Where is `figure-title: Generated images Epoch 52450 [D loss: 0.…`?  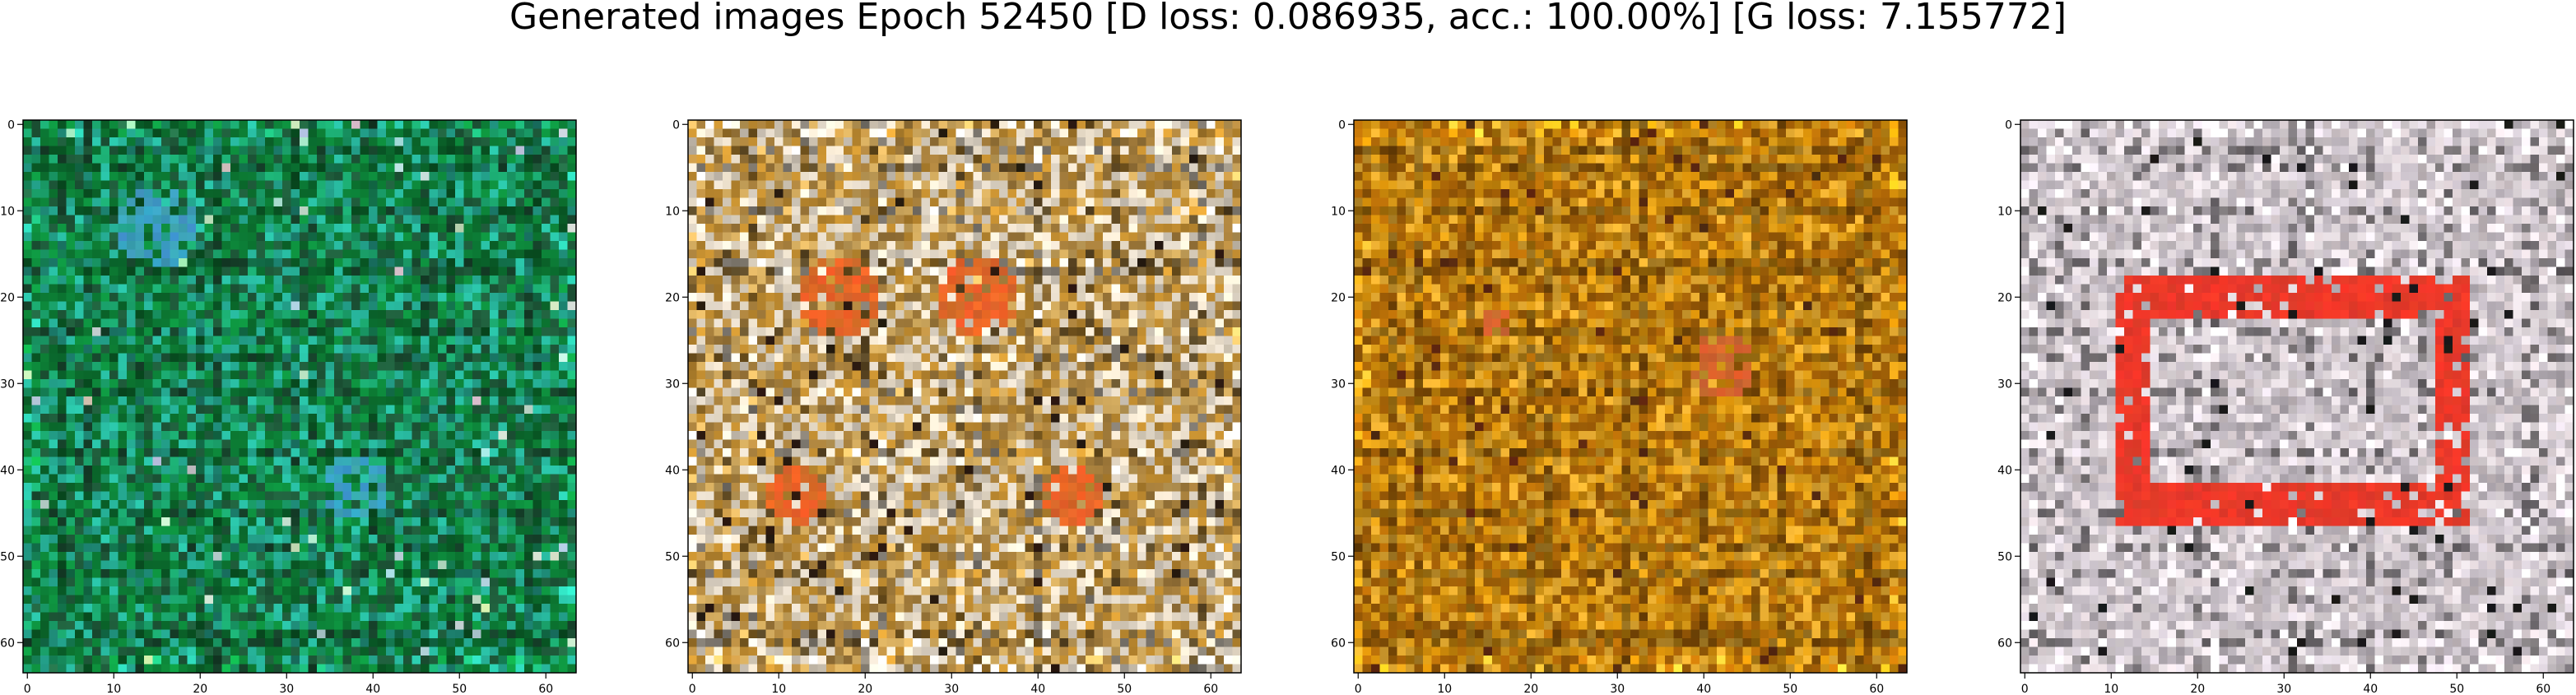 figure-title: Generated images Epoch 52450 [D loss: 0.… is located at coordinates (1288, 19).